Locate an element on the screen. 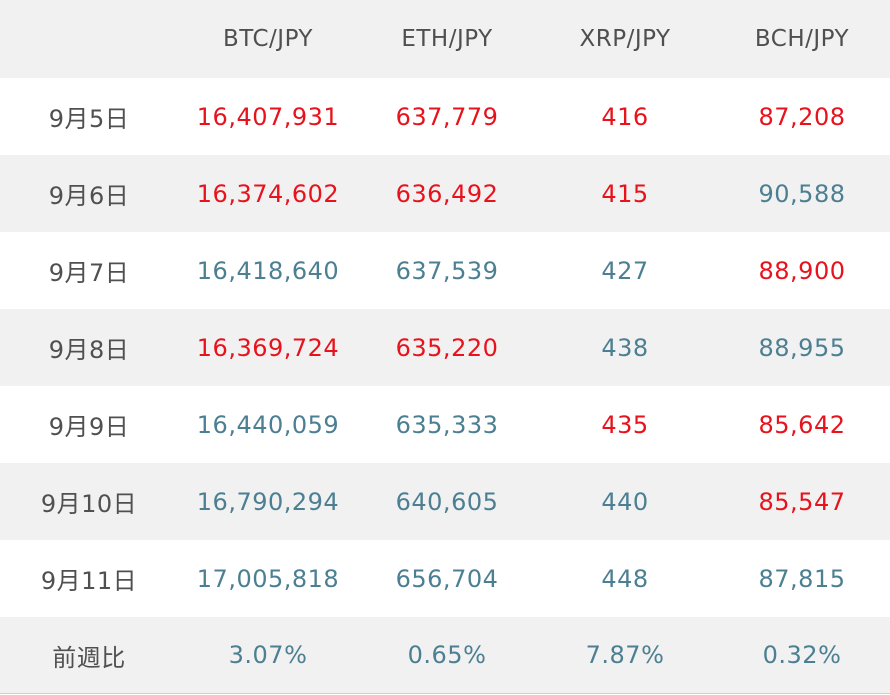  header-eth-jpy: ETH/JPY is located at coordinates (447, 39).